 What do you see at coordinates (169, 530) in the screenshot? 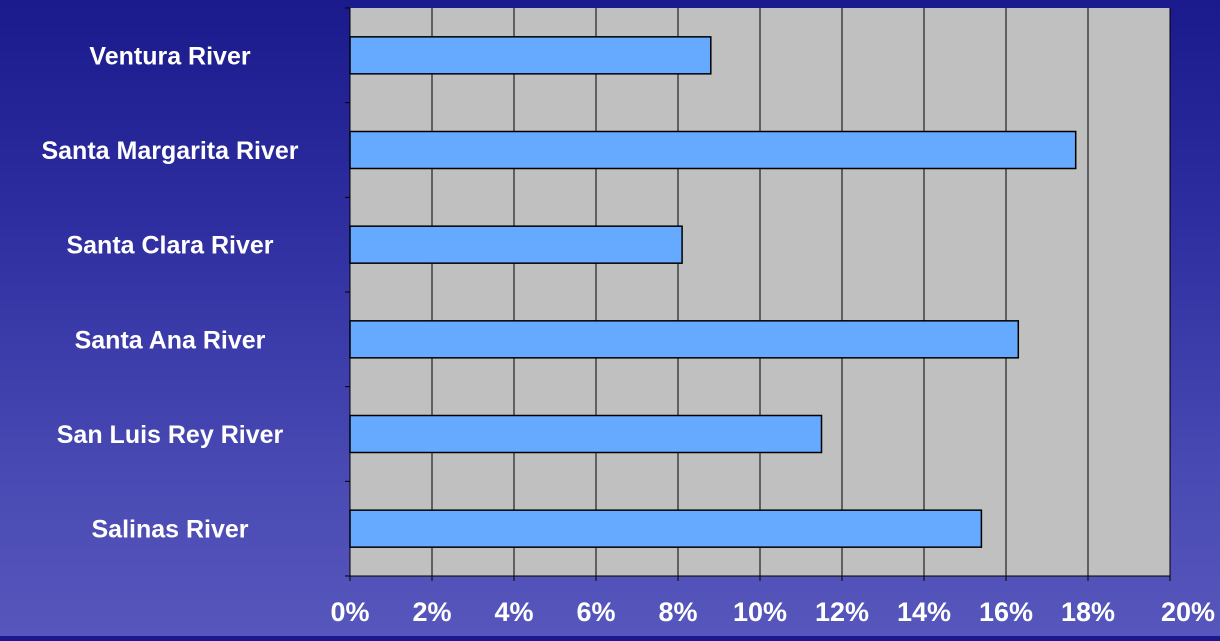
I see `category-label: Salinas River` at bounding box center [169, 530].